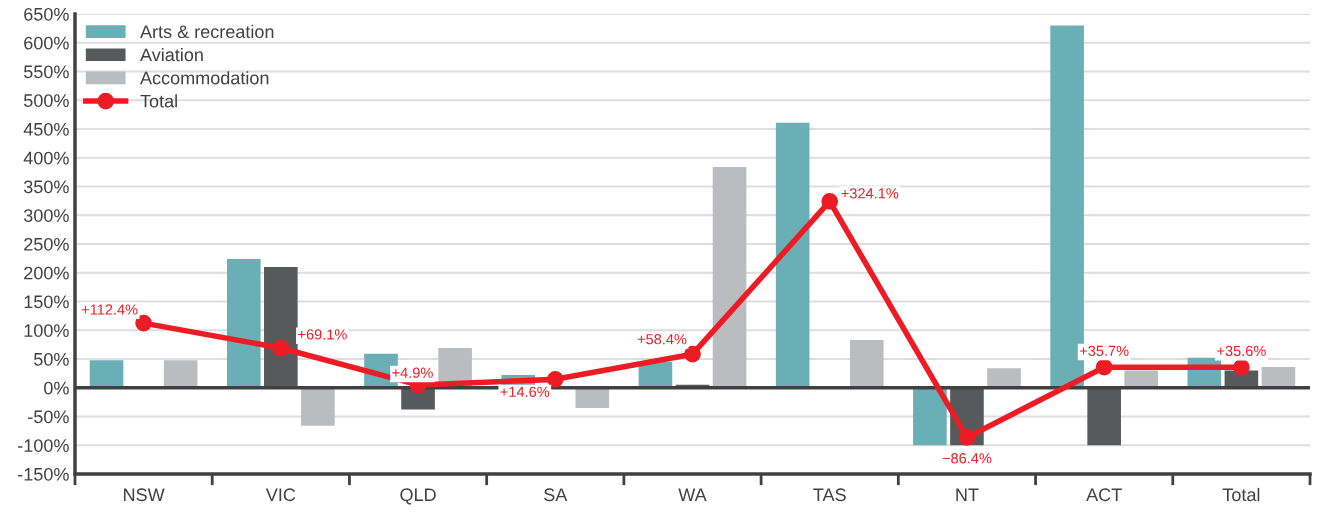 Image resolution: width=1324 pixels, height=515 pixels. I want to click on y-tick-label: 550%, so click(46, 72).